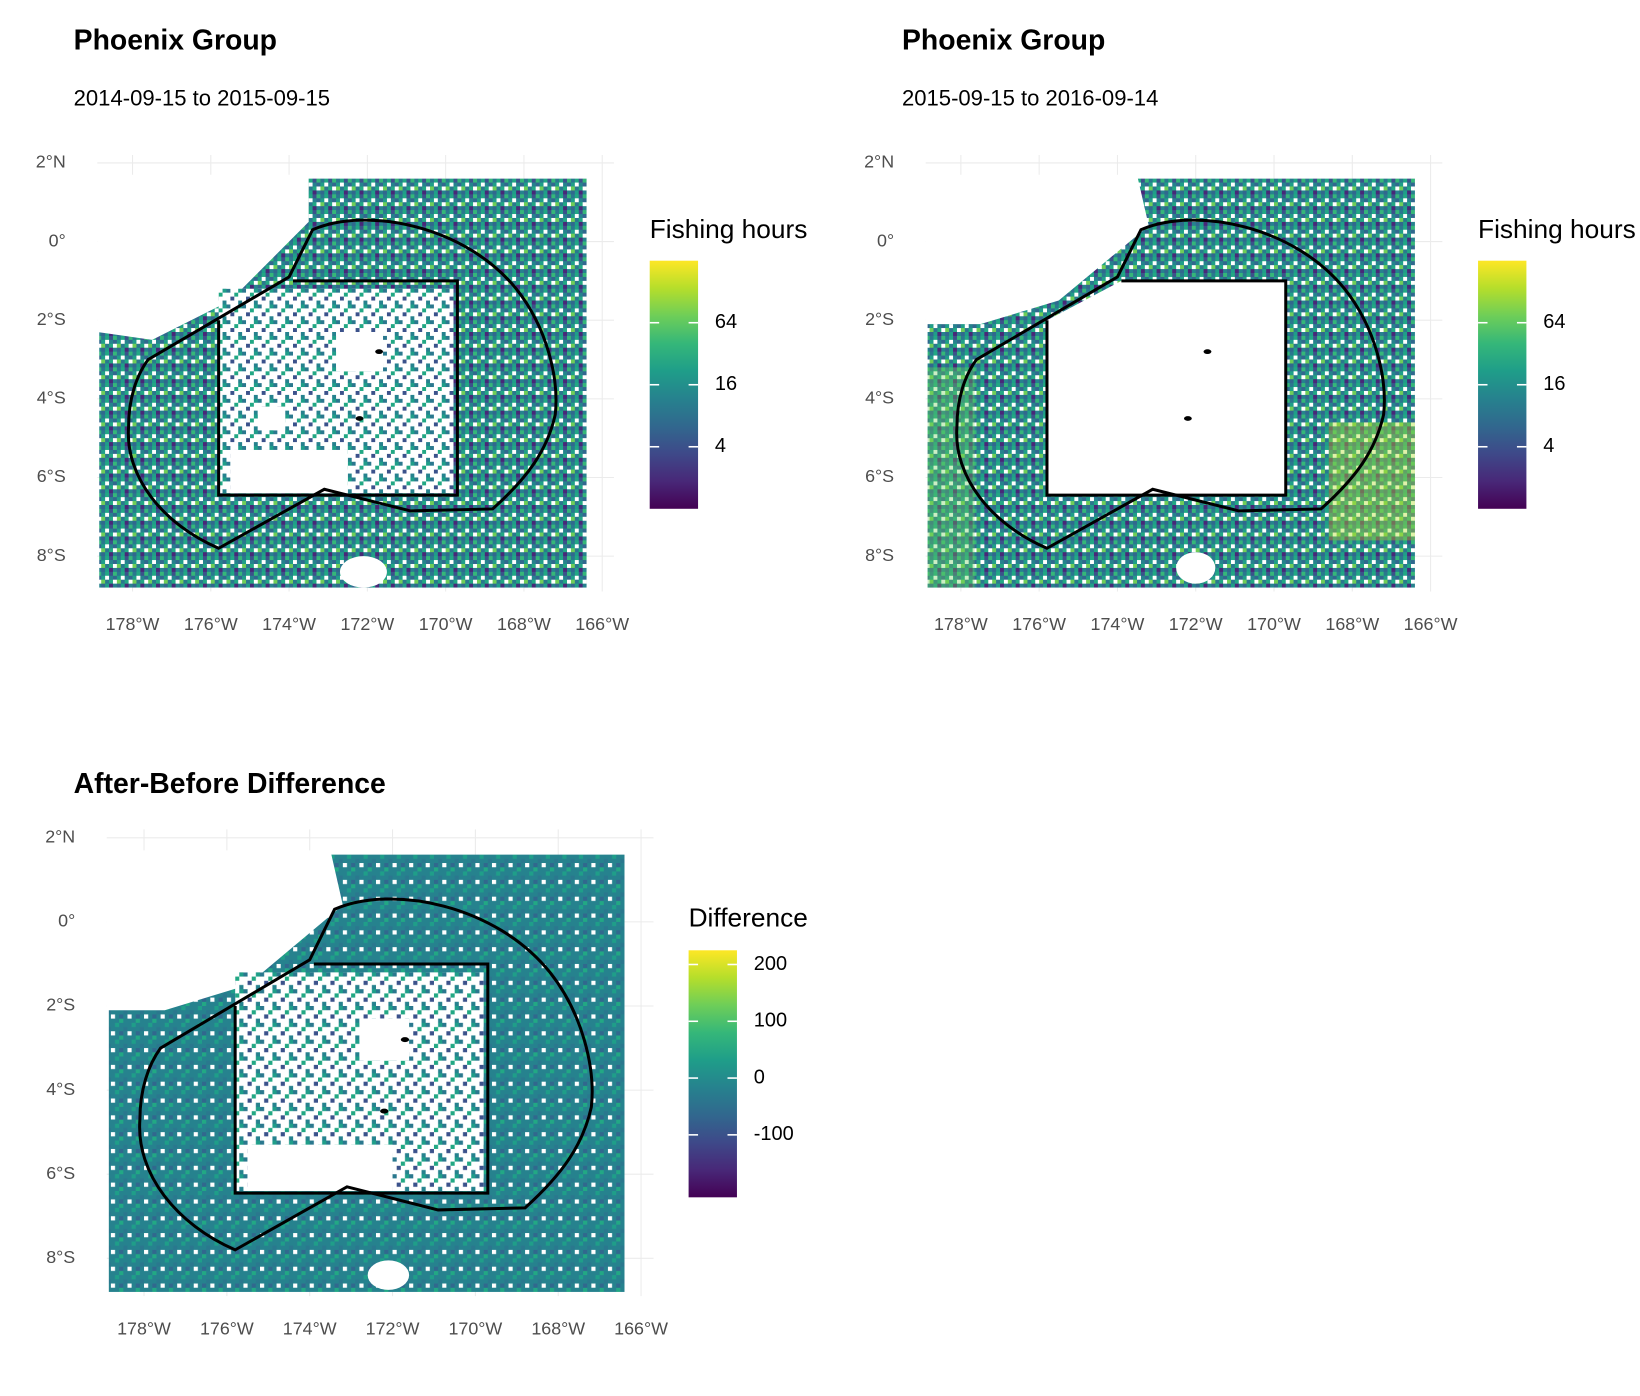 This screenshot has width=1640, height=1396. Describe the element at coordinates (770, 964) in the screenshot. I see `legend-tick-label: 200` at that location.